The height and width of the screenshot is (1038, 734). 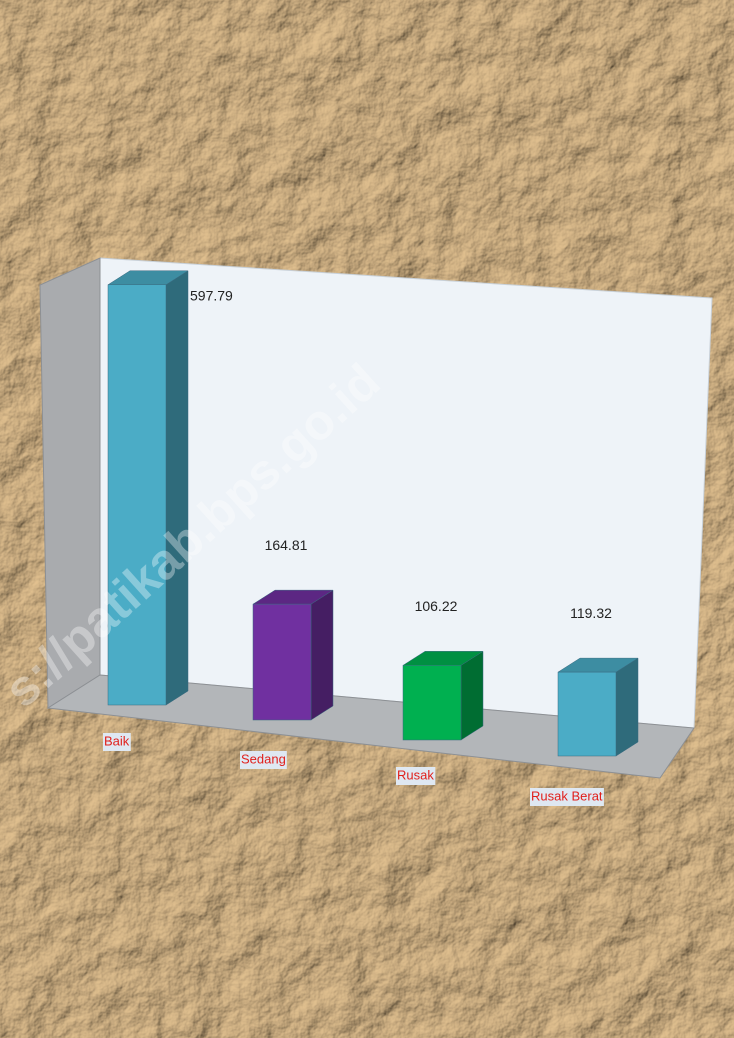 What do you see at coordinates (436, 606) in the screenshot?
I see `value-label: 106.22` at bounding box center [436, 606].